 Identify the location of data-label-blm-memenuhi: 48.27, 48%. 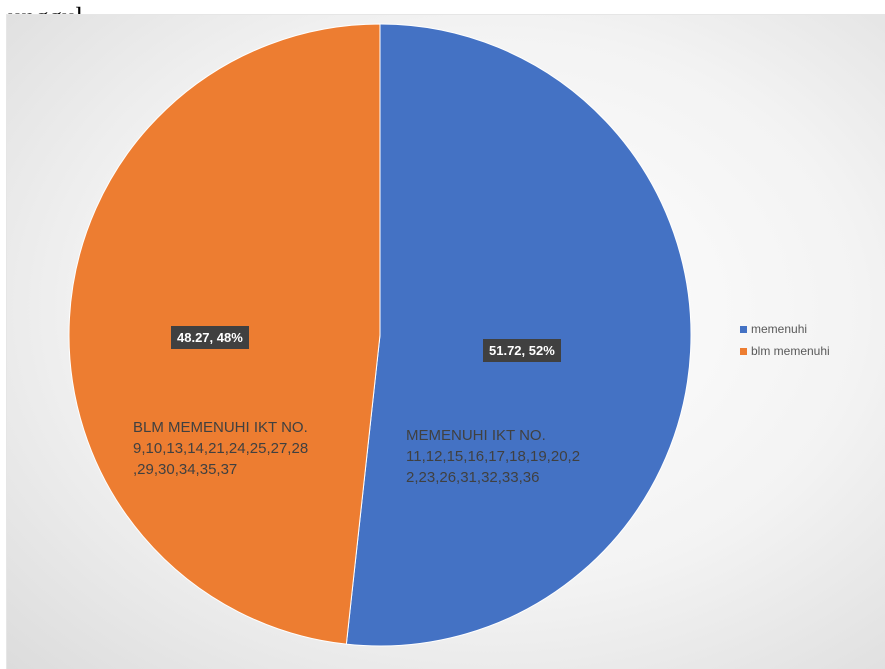
(210, 337).